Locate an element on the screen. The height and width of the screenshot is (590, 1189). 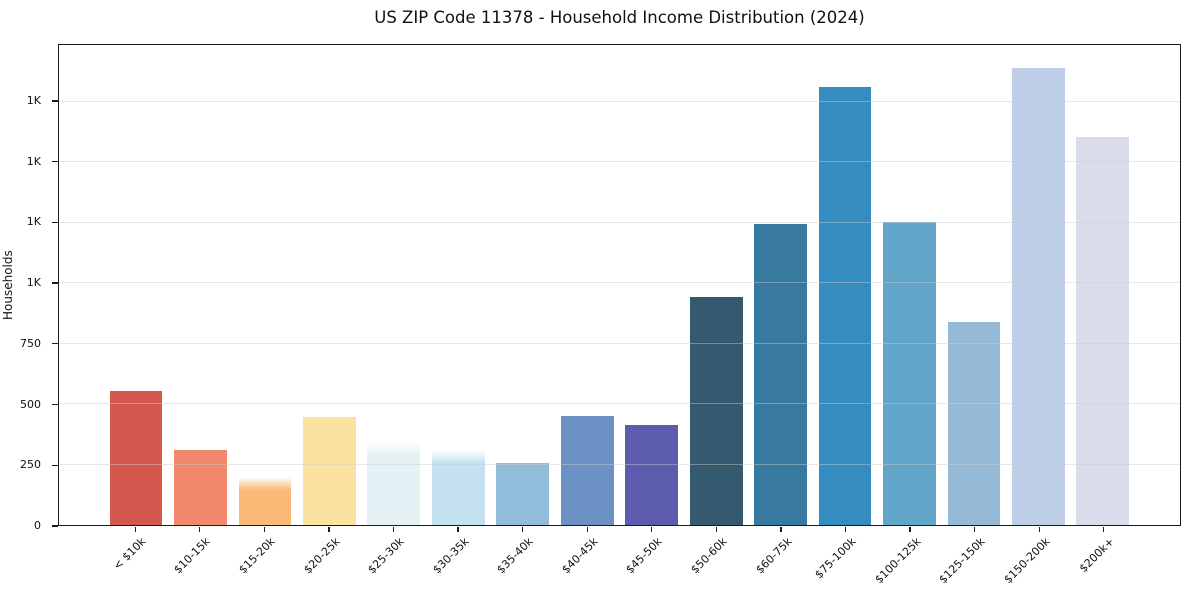
y-tick-label: 250 is located at coordinates (30, 465).